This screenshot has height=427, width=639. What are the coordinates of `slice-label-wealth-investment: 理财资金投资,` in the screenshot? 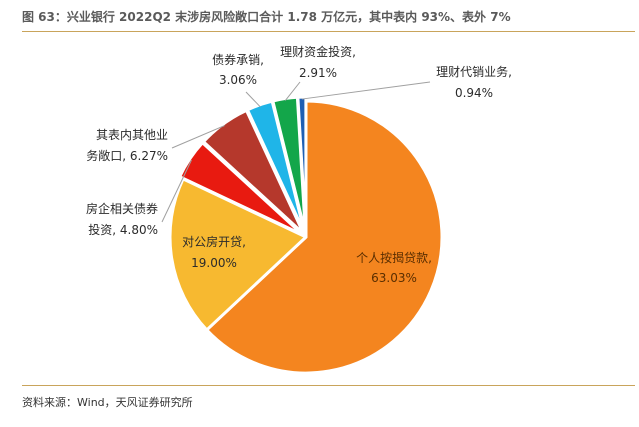 It's located at (318, 51).